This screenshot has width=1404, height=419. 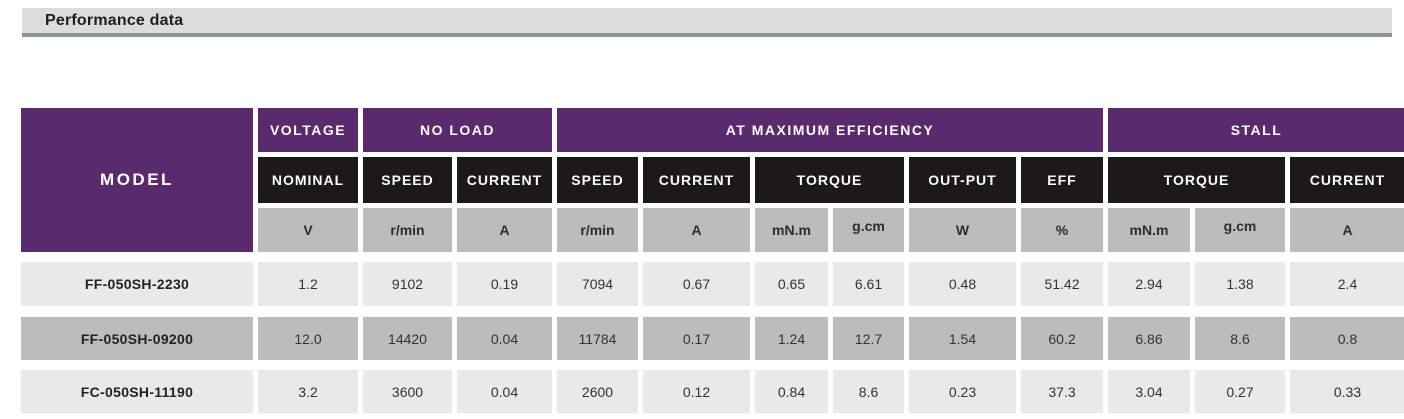 I want to click on data-cell: 2.4, so click(x=1347, y=284).